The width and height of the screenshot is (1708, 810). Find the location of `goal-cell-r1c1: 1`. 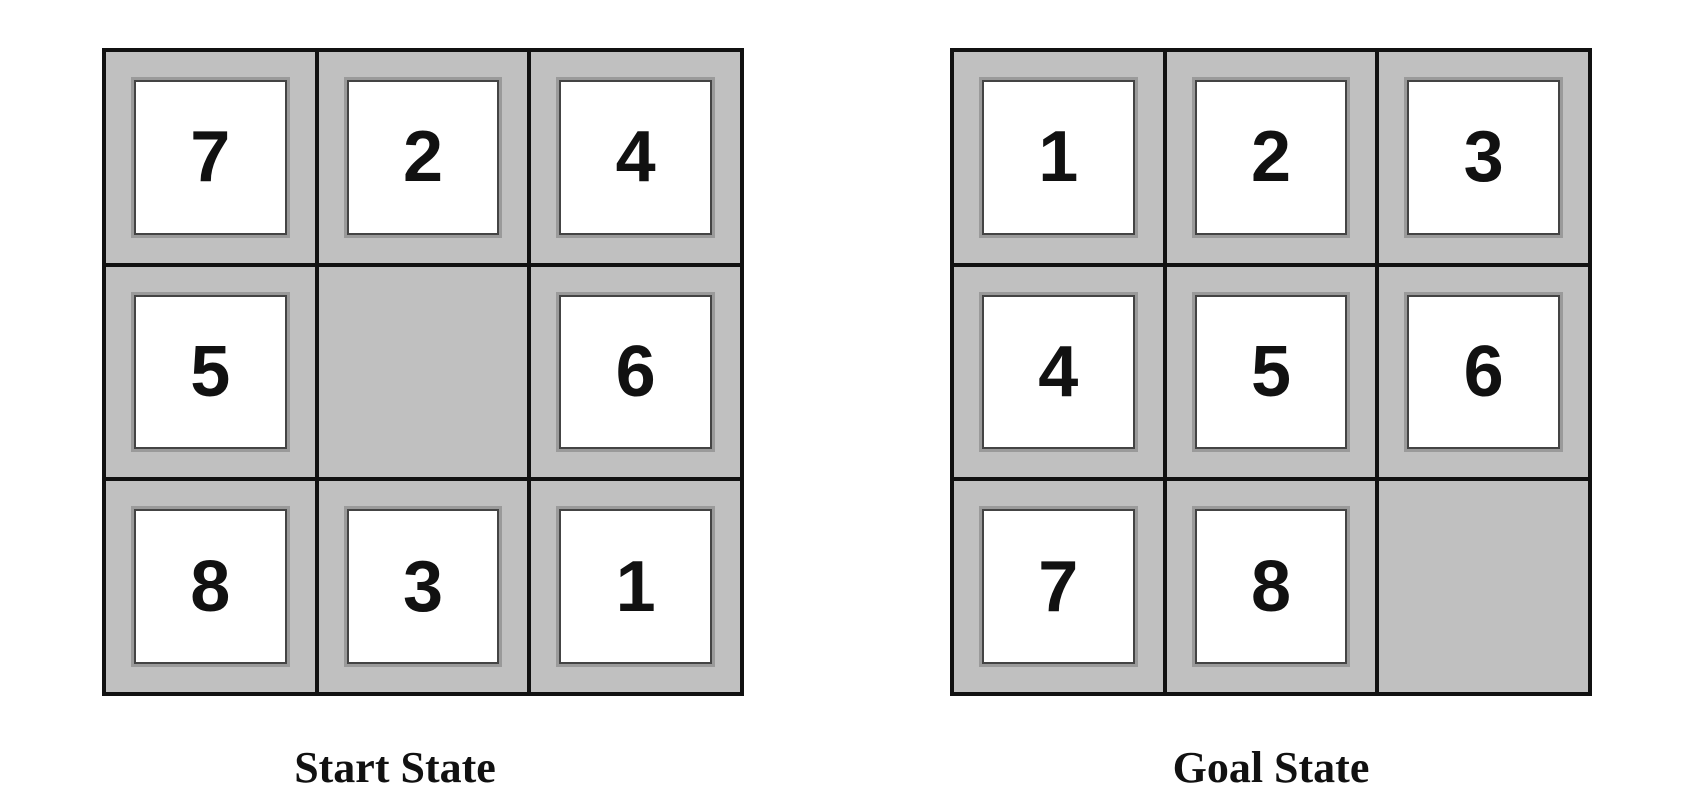

goal-cell-r1c1: 1 is located at coordinates (1058, 157).